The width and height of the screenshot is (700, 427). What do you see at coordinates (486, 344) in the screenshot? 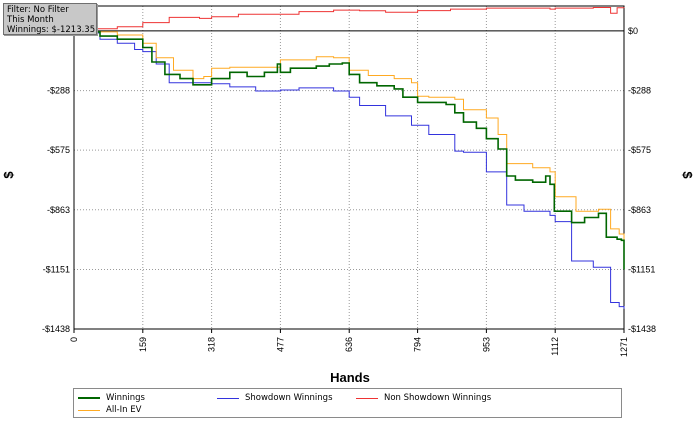
I see `x-tick-label: 953` at bounding box center [486, 344].